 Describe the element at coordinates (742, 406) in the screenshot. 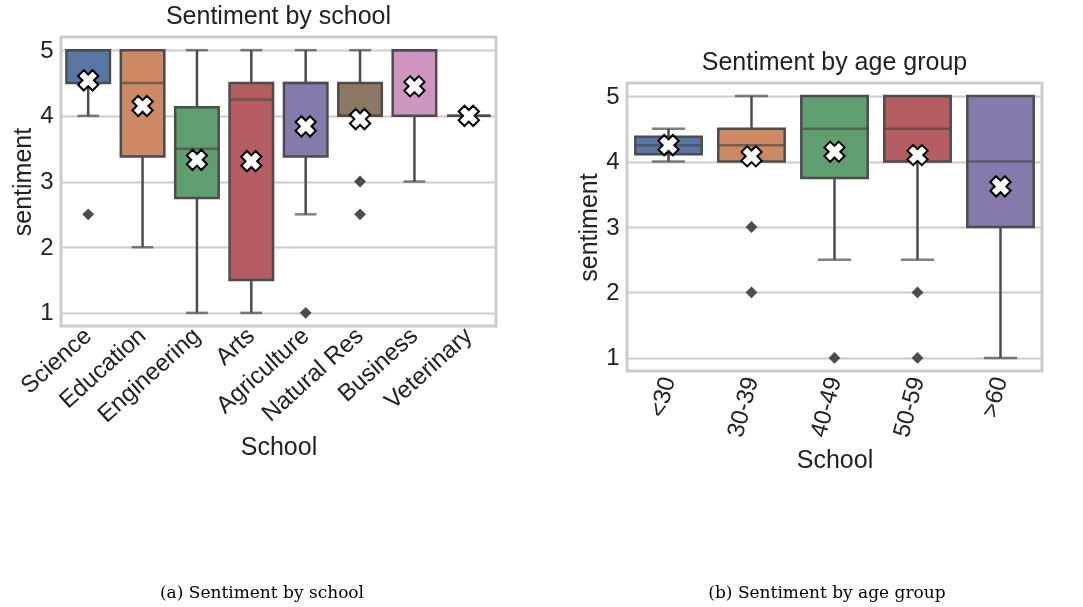

I see `x-tick-label: 30-39` at that location.